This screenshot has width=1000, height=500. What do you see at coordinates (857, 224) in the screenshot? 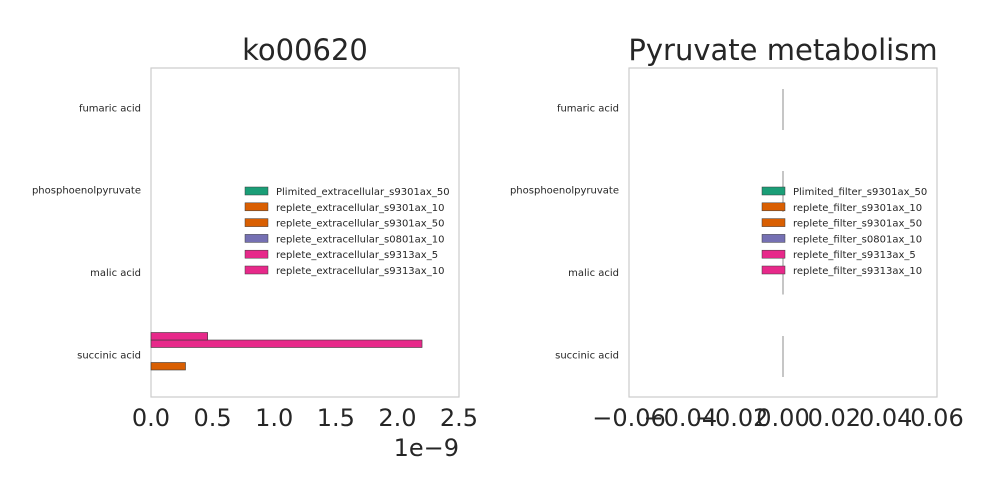
I see `legend-label: replete_filter_s9301ax_50` at bounding box center [857, 224].